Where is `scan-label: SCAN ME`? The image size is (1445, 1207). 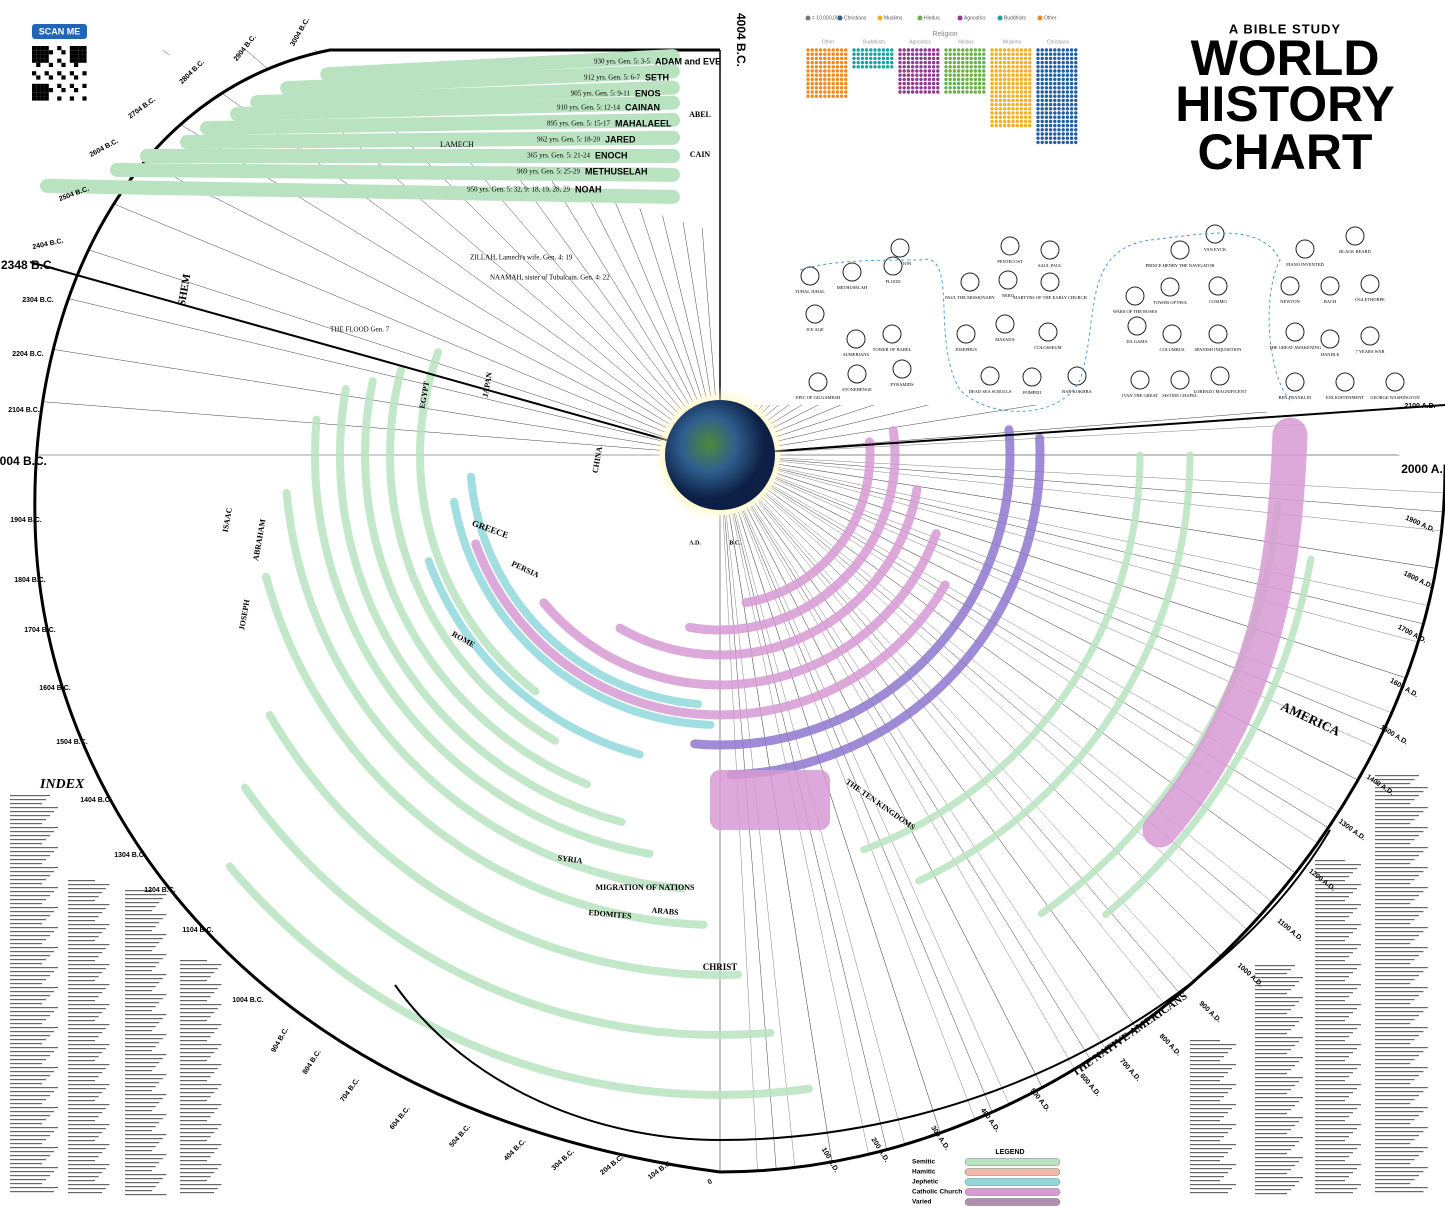
scan-label: SCAN ME is located at coordinates (60, 31).